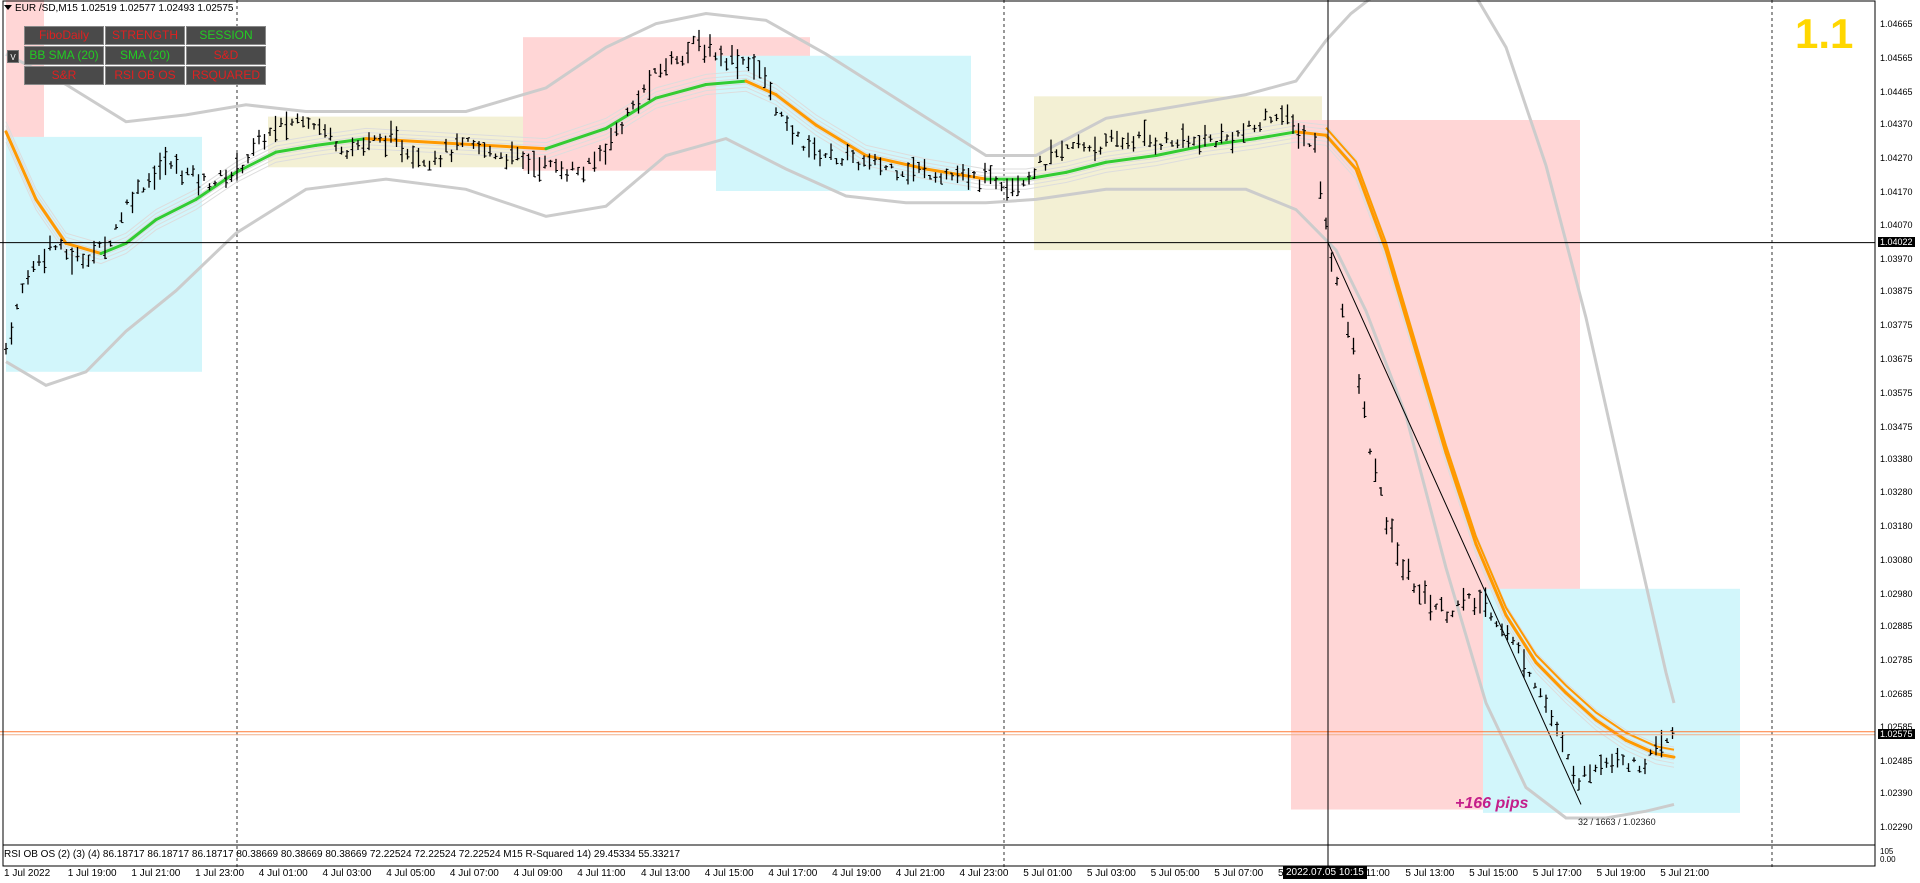 The width and height of the screenshot is (1920, 883). I want to click on price-tick-label: 1.04665, so click(1896, 24).